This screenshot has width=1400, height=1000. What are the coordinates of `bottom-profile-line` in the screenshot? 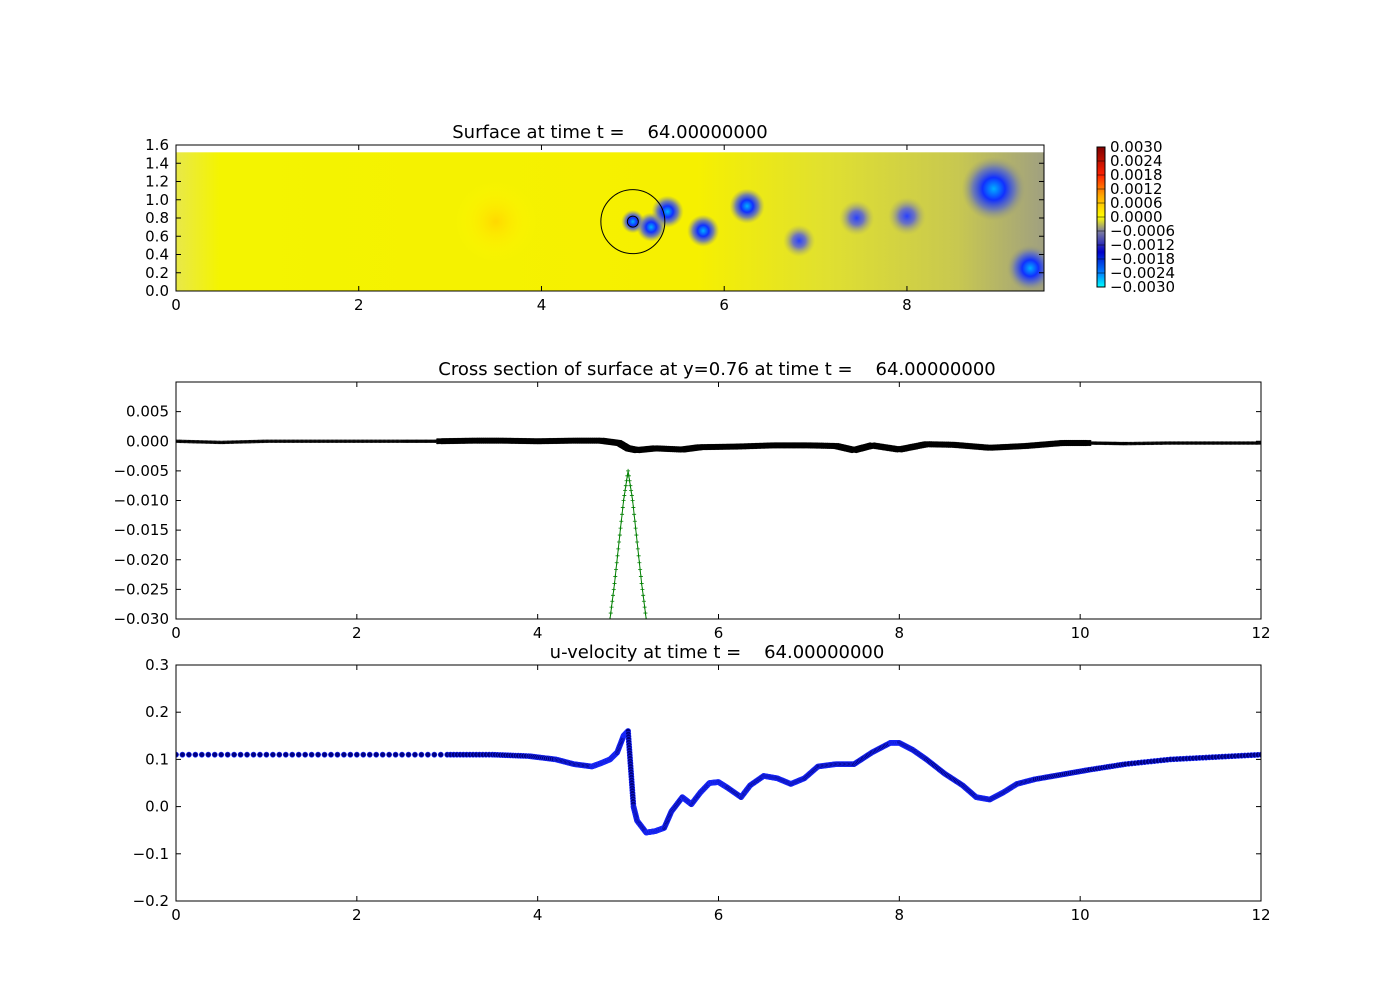 It's located at (628, 544).